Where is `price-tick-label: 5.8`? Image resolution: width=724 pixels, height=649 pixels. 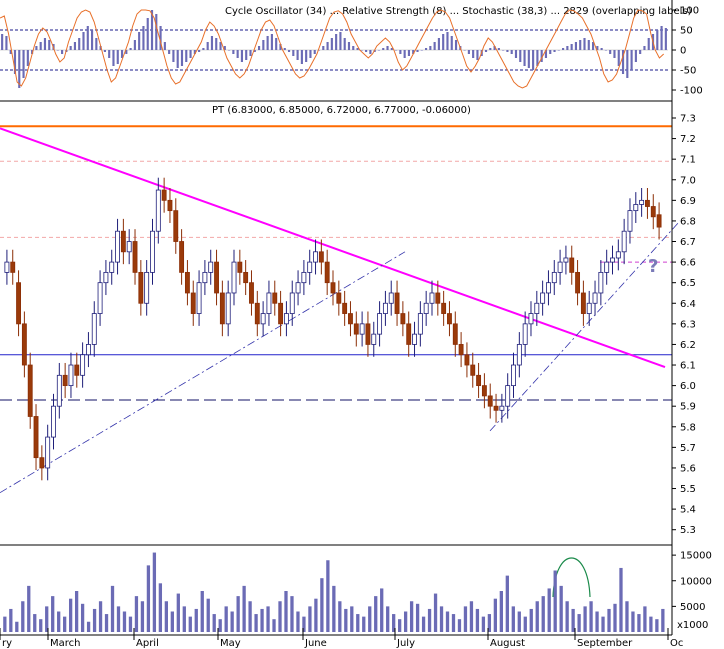
price-tick-label: 5.8 is located at coordinates (688, 427).